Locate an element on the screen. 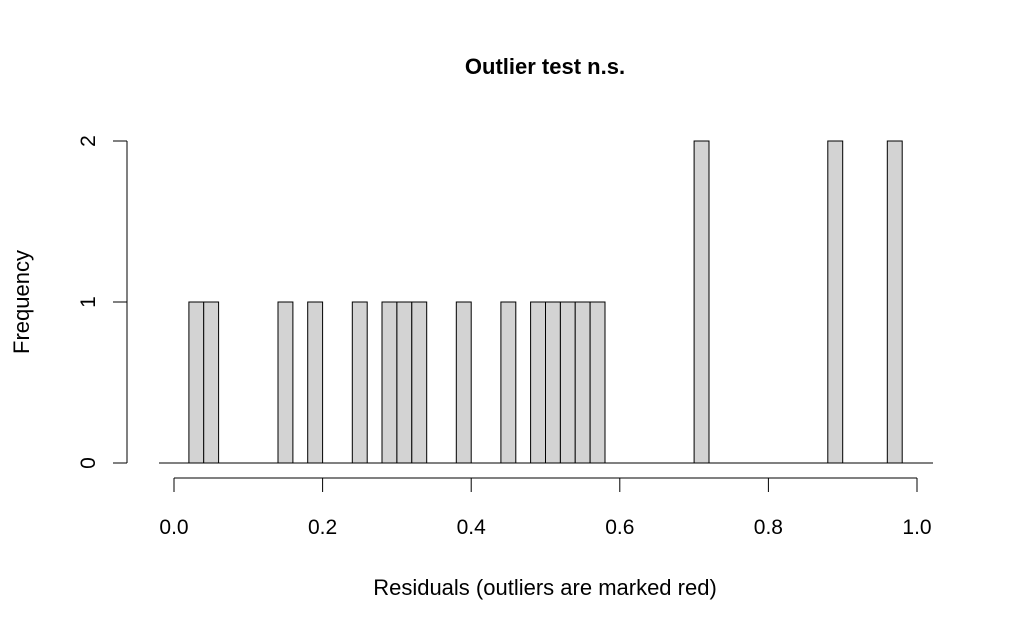  x-tick-label: 0.8 is located at coordinates (768, 527).